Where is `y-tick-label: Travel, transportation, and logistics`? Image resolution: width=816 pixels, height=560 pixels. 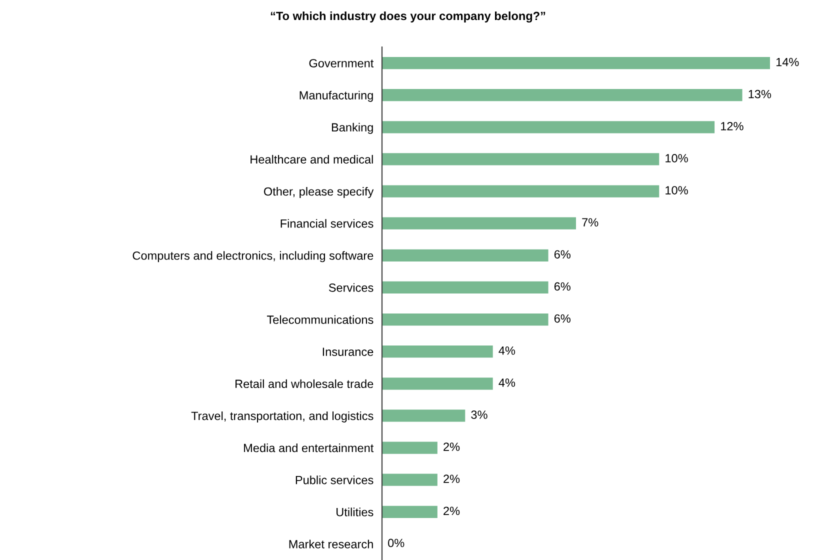
y-tick-label: Travel, transportation, and logistics is located at coordinates (282, 416).